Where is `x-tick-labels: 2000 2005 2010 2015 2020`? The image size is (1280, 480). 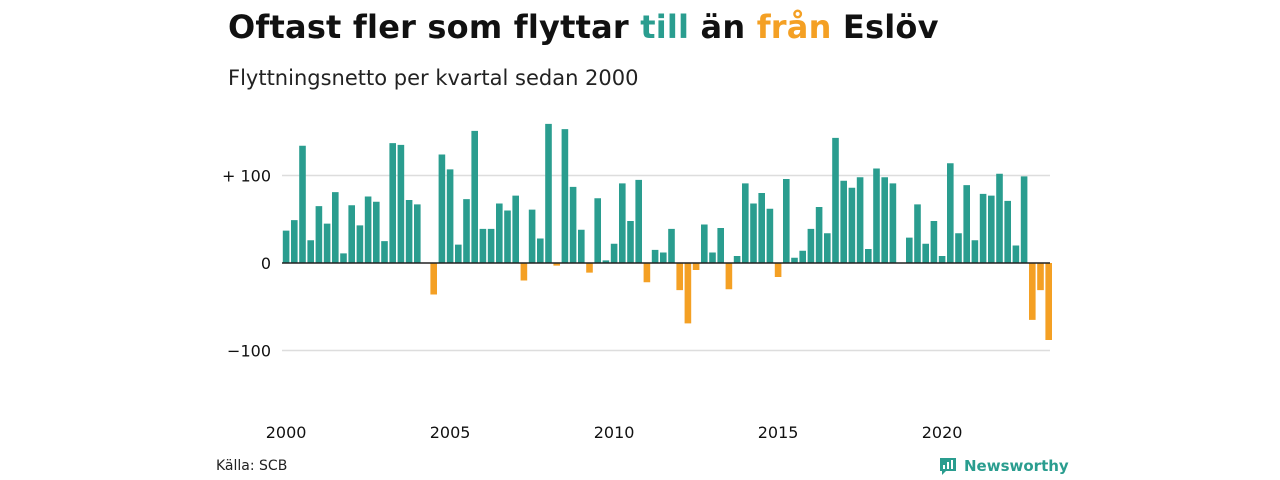 x-tick-labels: 2000 2005 2010 2015 2020 is located at coordinates (614, 432).